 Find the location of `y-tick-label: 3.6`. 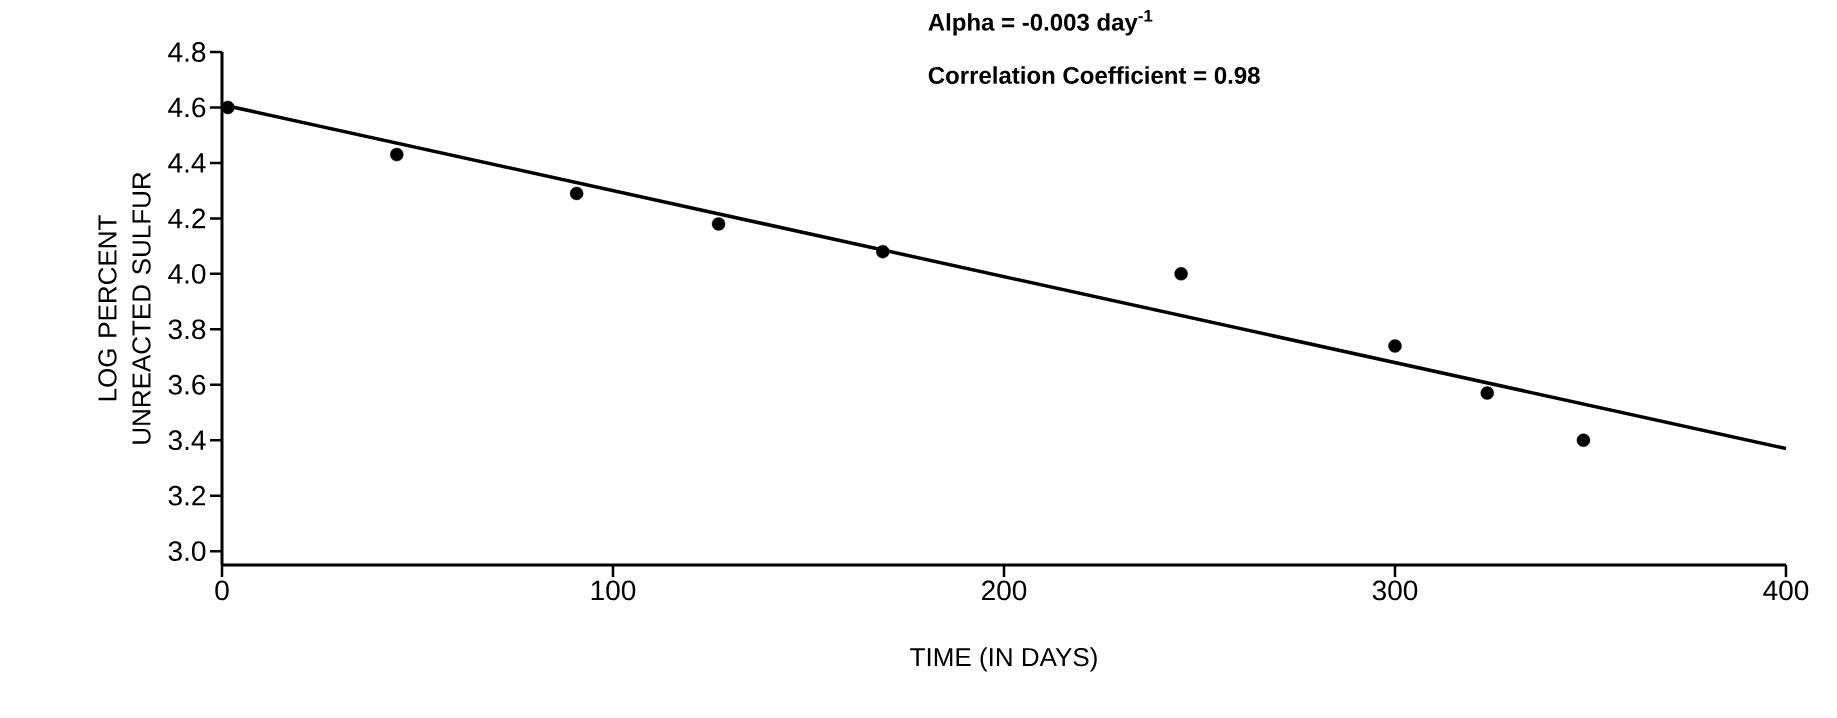

y-tick-label: 3.6 is located at coordinates (187, 384).